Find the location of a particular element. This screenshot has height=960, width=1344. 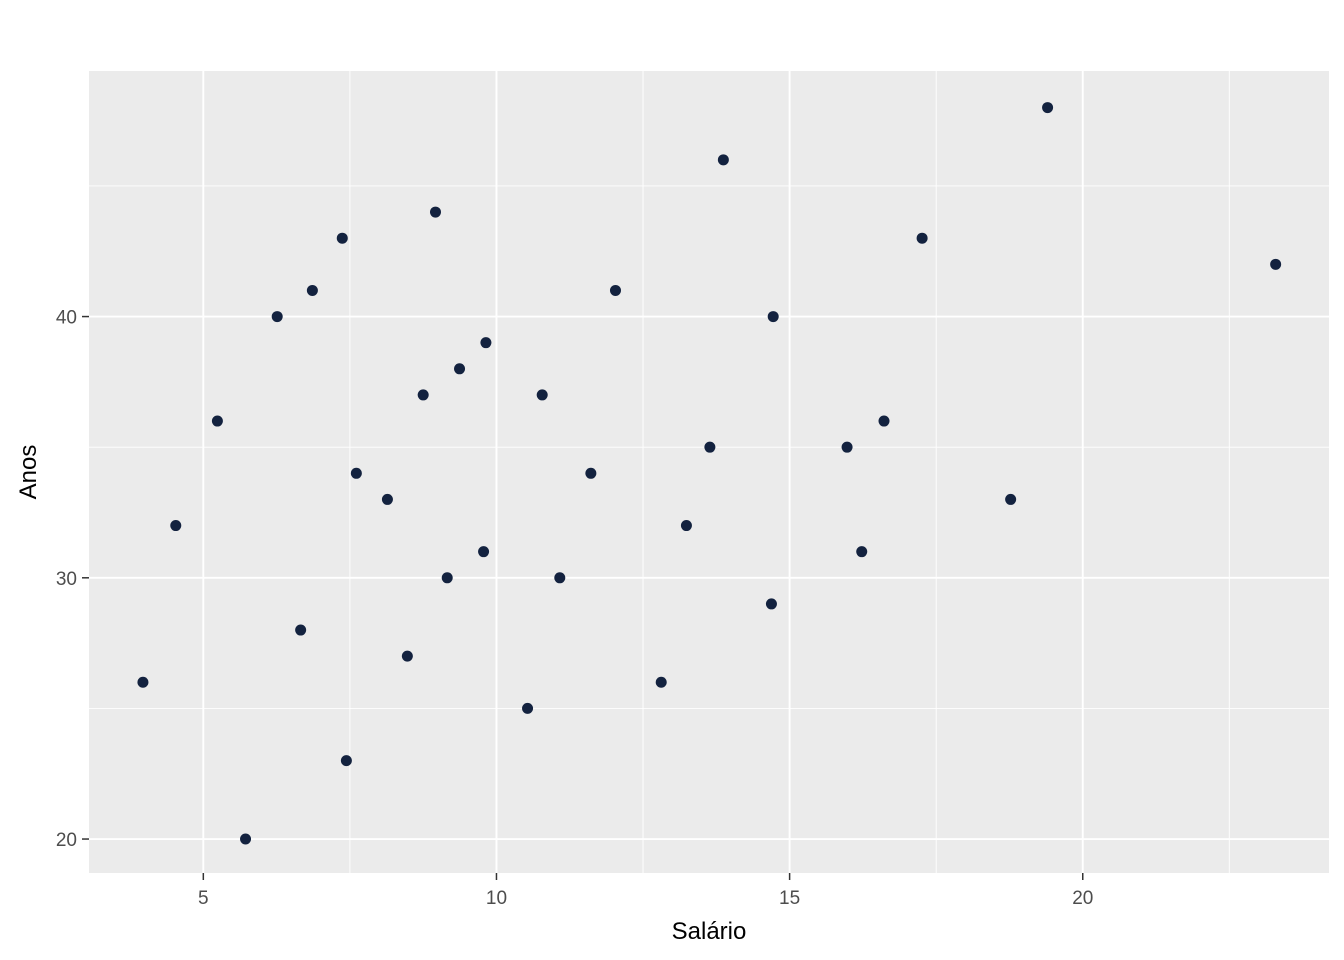

y-axis: 20 30 40 is located at coordinates (72, 579).